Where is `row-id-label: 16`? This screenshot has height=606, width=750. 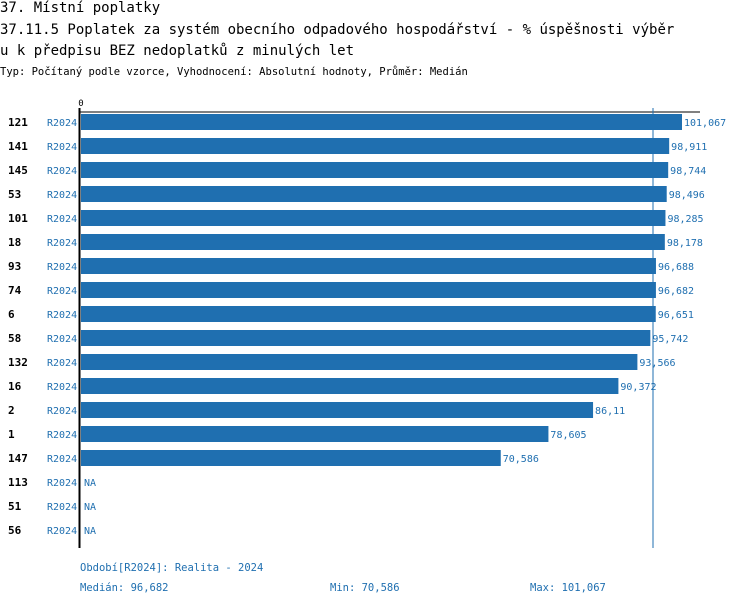 row-id-label: 16 is located at coordinates (15, 386).